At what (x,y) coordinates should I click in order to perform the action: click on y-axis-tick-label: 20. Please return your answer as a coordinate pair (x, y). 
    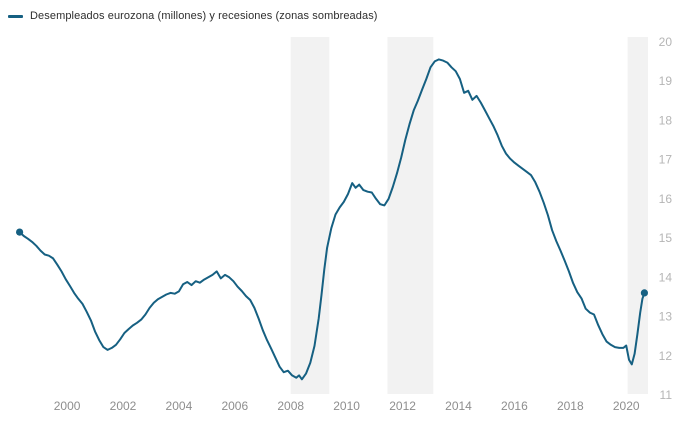
    Looking at the image, I should click on (666, 42).